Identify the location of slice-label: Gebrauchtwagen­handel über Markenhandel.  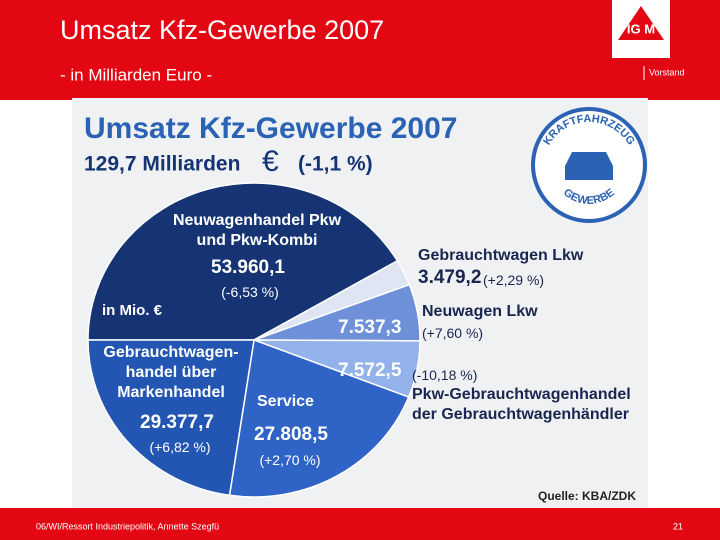
(171, 372).